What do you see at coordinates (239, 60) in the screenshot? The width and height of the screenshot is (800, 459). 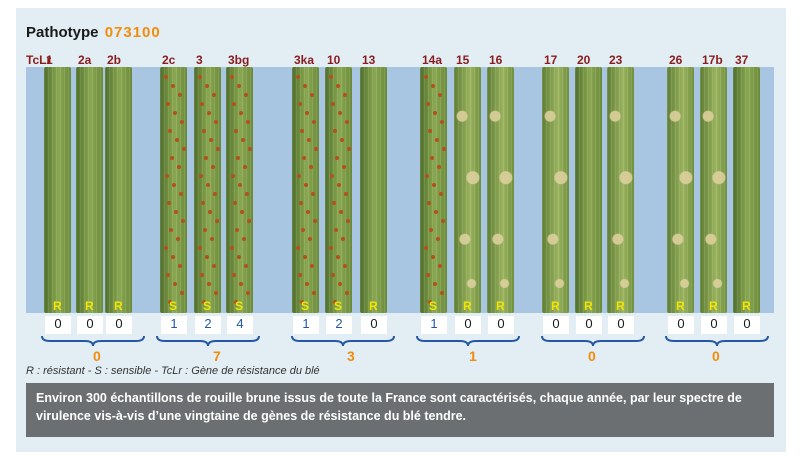 I see `gene-label-3bg: 3bg` at bounding box center [239, 60].